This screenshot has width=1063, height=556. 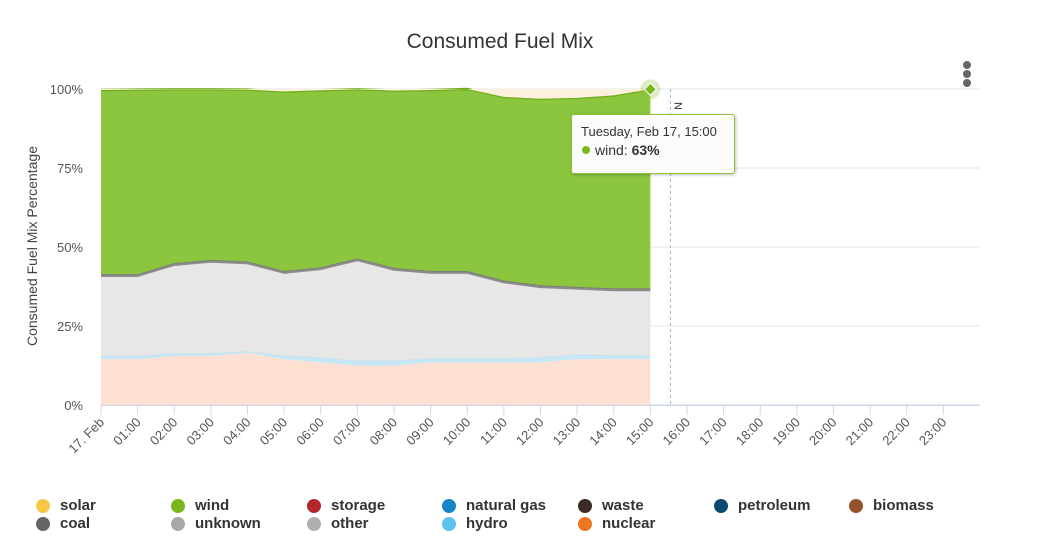 I want to click on y-tick-label: 75%, so click(x=70, y=168).